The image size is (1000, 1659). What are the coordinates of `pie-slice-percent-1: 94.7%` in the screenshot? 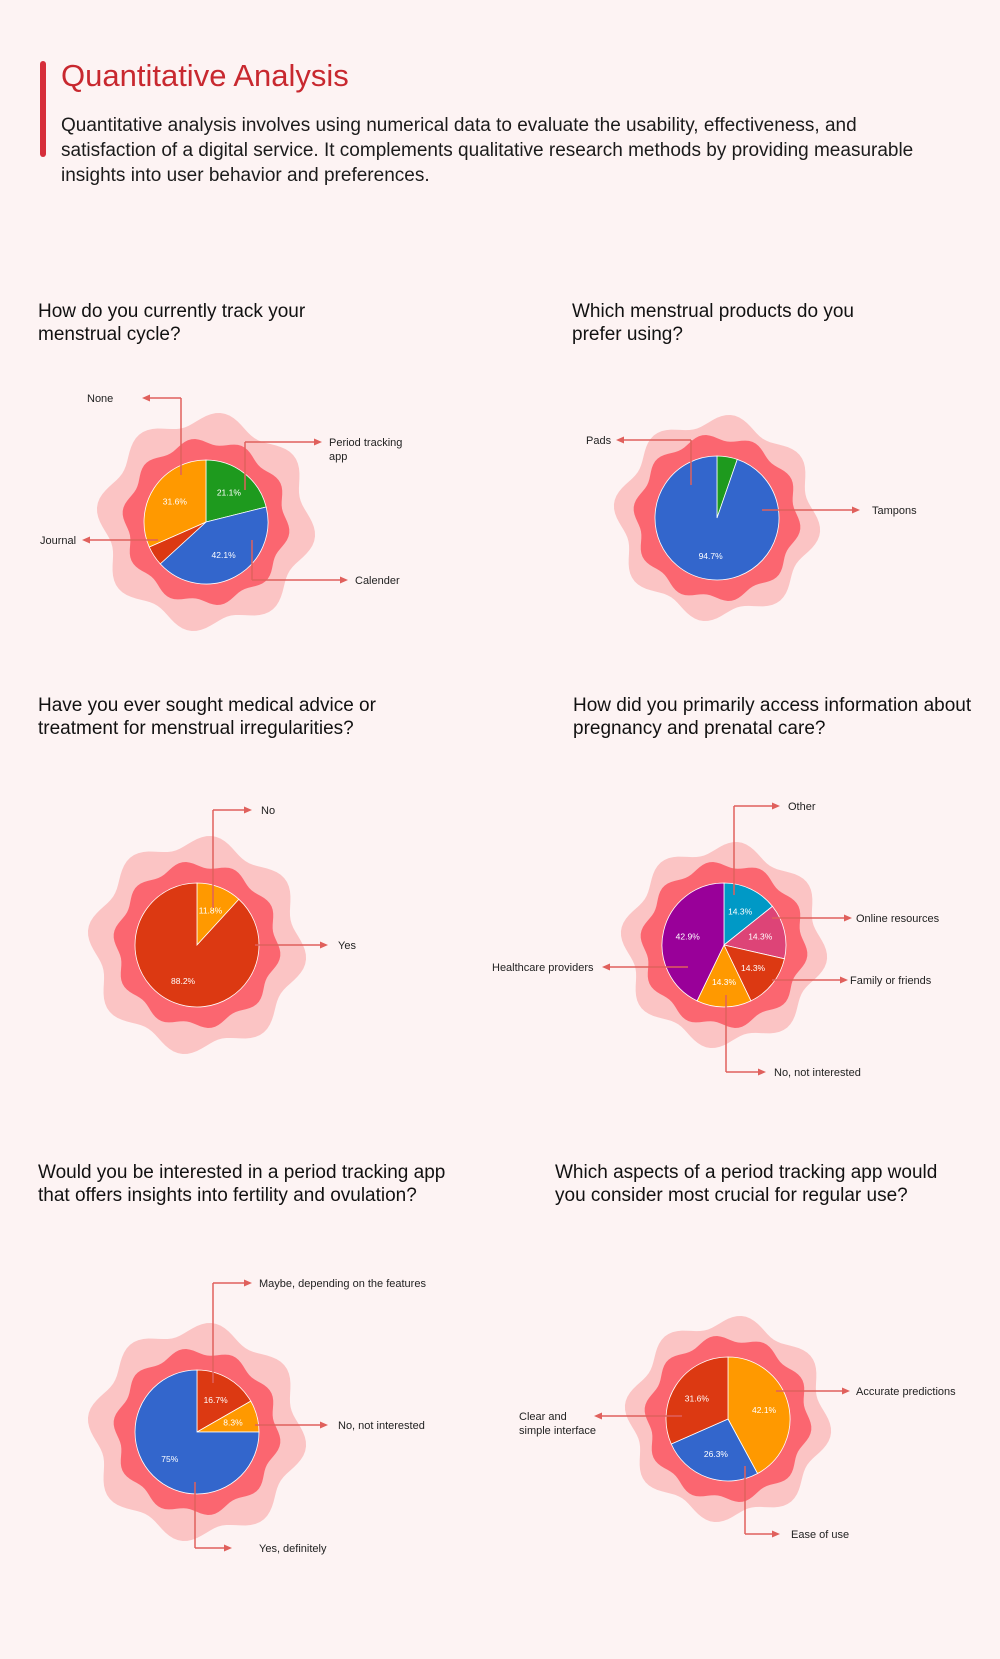 It's located at (711, 556).